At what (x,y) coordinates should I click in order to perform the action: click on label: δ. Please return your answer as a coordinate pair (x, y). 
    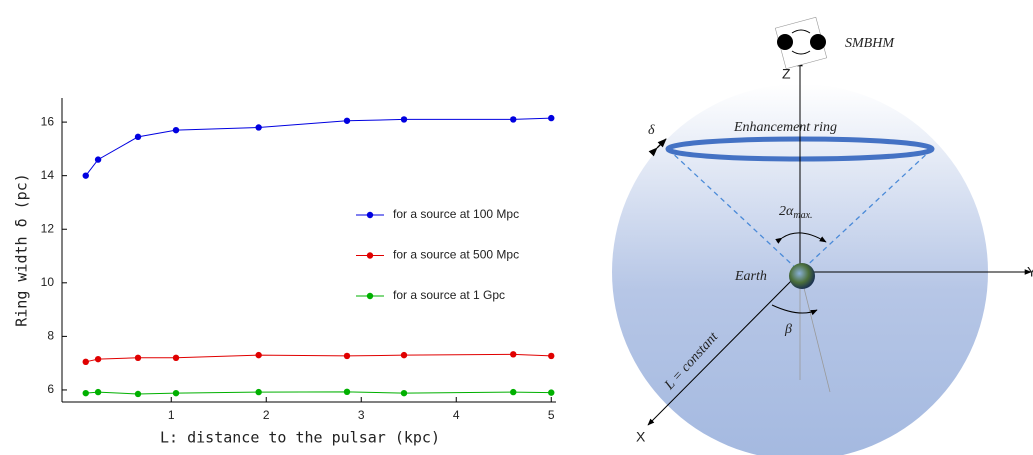
    Looking at the image, I should click on (651, 130).